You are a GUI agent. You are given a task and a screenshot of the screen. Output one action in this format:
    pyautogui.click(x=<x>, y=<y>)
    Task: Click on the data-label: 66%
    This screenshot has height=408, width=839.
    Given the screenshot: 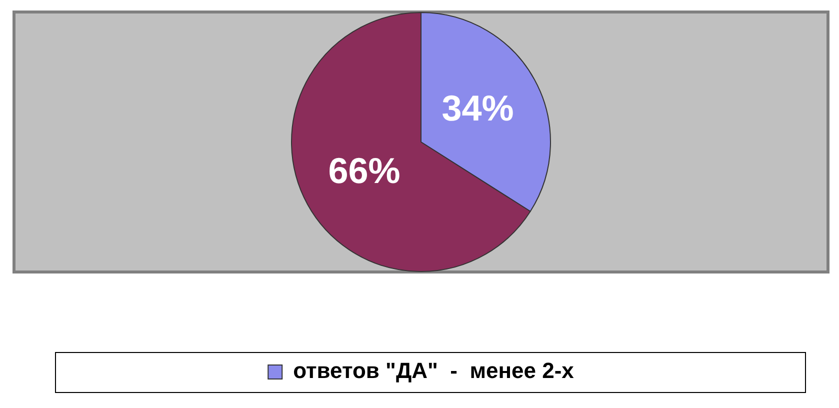 What is the action you would take?
    pyautogui.click(x=364, y=171)
    